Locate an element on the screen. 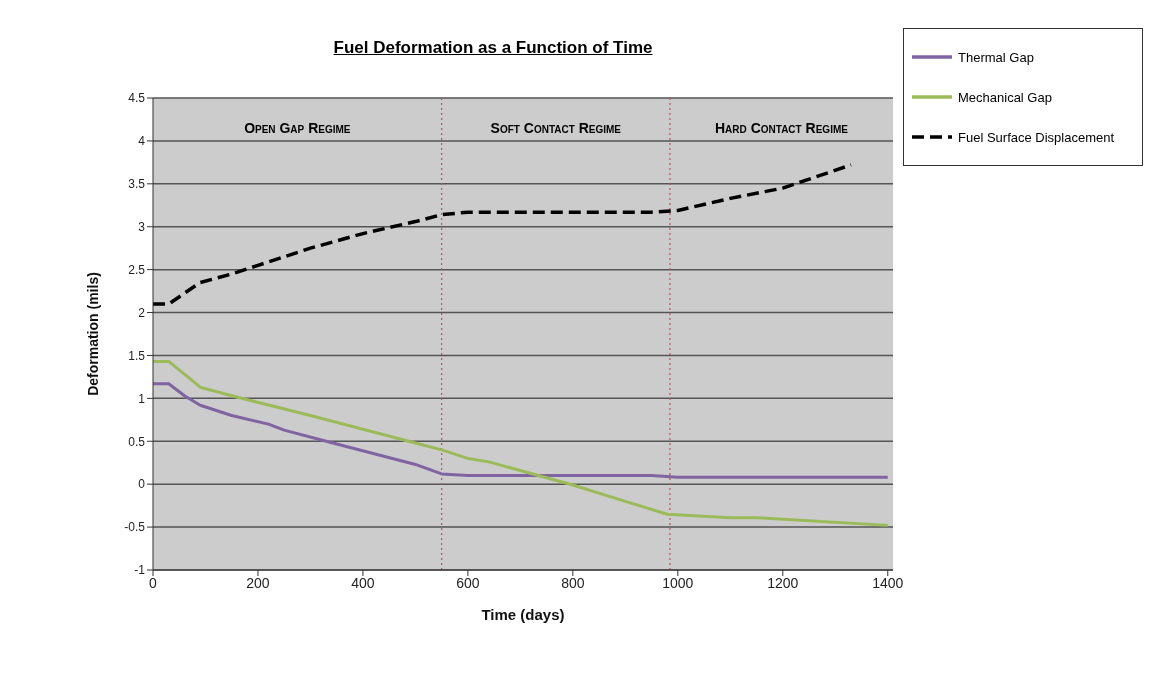 The height and width of the screenshot is (688, 1151). annotation: Hard Contact Regime is located at coordinates (781, 128).